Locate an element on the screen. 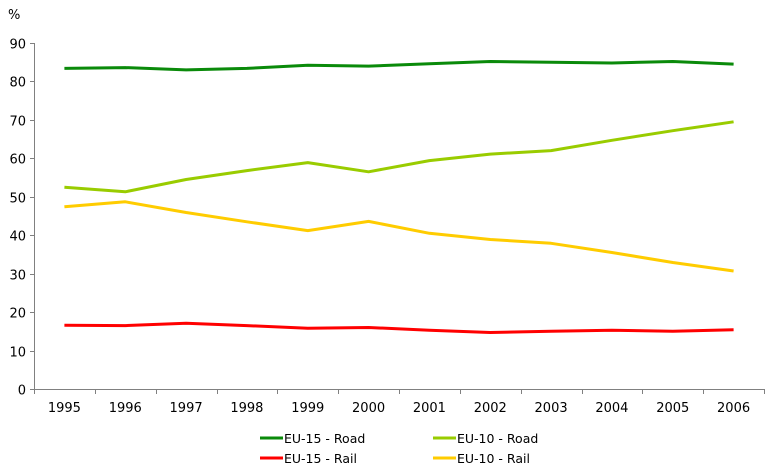 The width and height of the screenshot is (768, 471). series-eu-15-road is located at coordinates (399, 66).